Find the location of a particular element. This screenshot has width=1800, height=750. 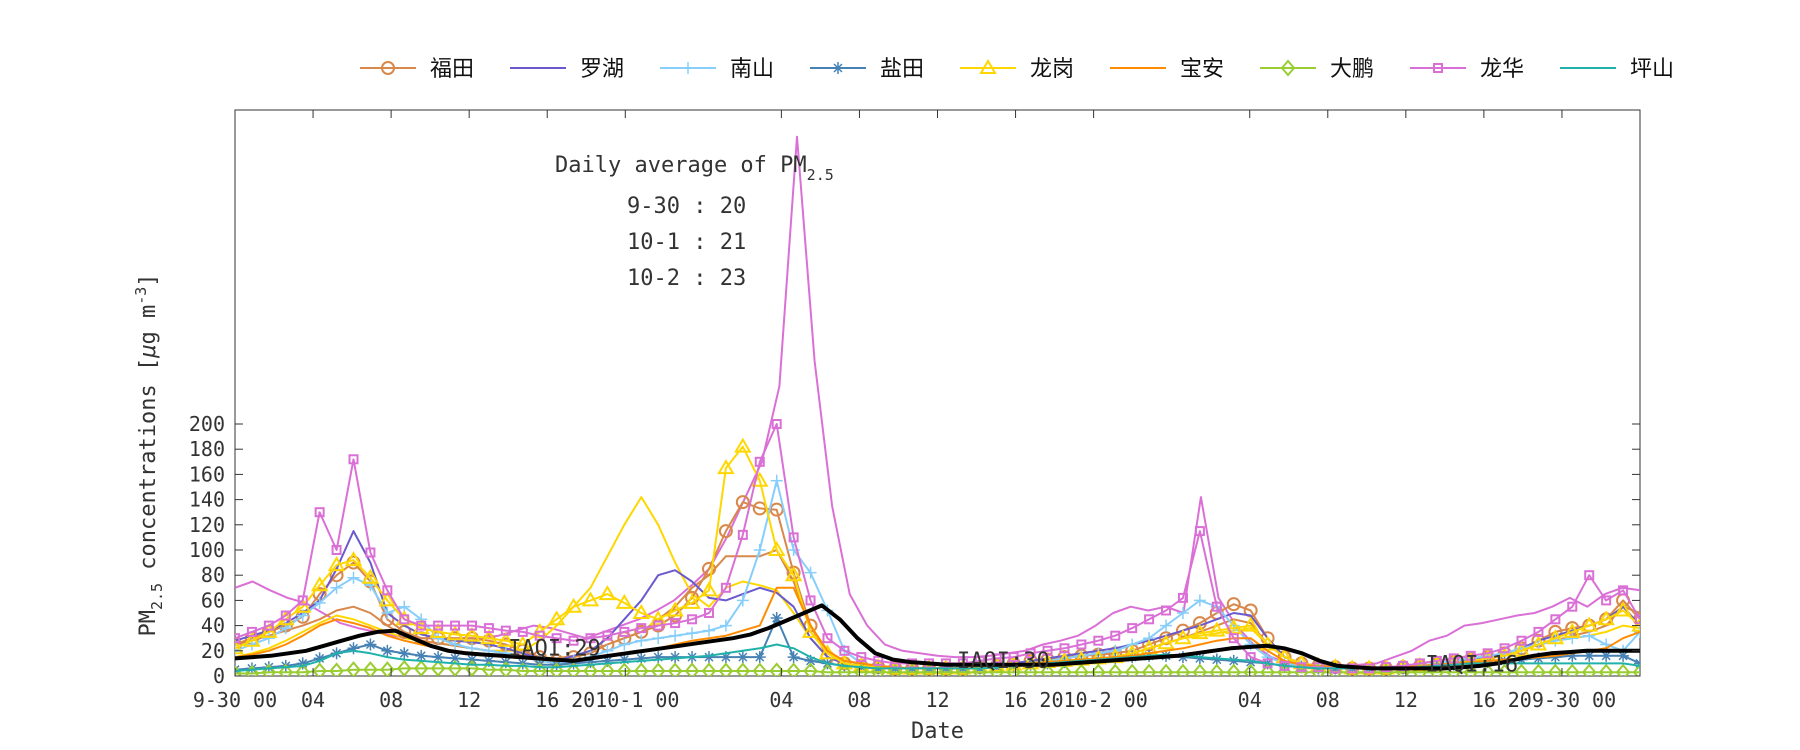

legend-item-1: 罗湖 is located at coordinates (567, 69).